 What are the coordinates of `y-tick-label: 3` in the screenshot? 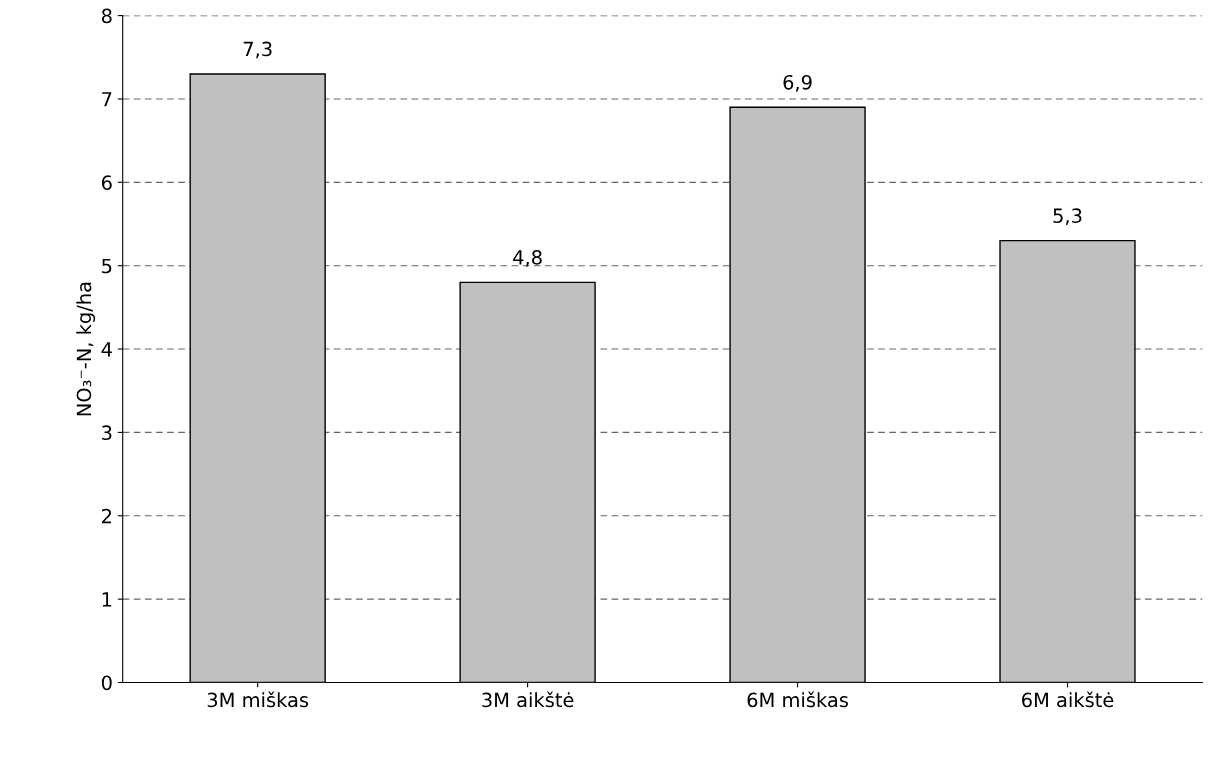 It's located at (107, 433).